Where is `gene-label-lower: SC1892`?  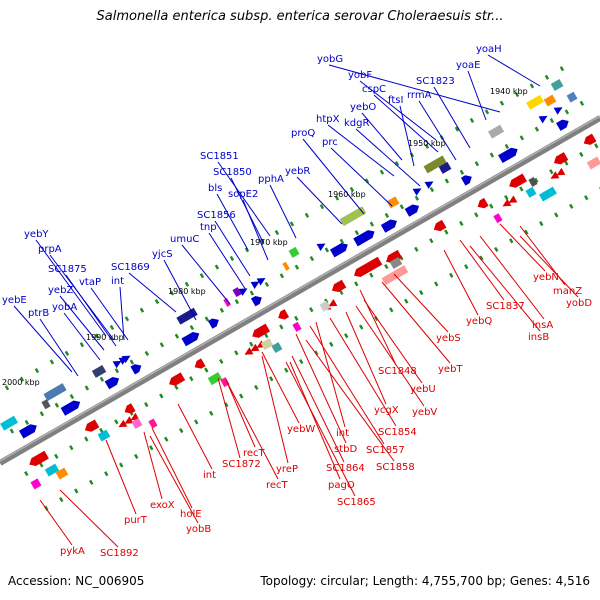
gene-label-lower: SC1892 is located at coordinates (119, 553).